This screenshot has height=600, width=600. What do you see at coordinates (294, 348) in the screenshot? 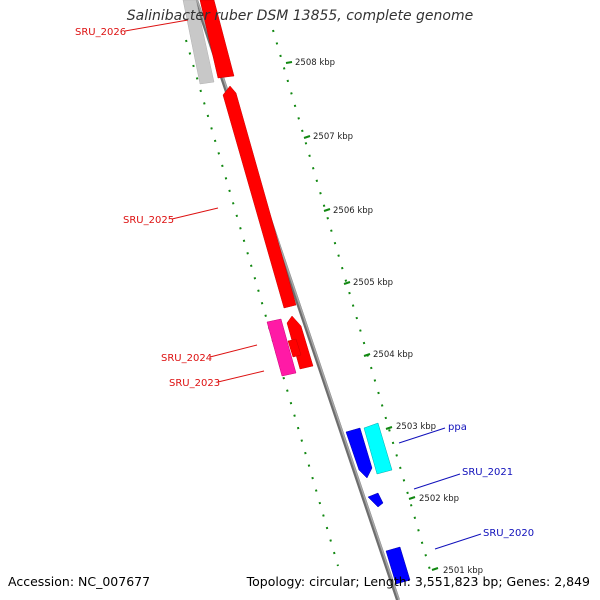
I see `gene-feature-sru-2023-fragment` at bounding box center [294, 348].